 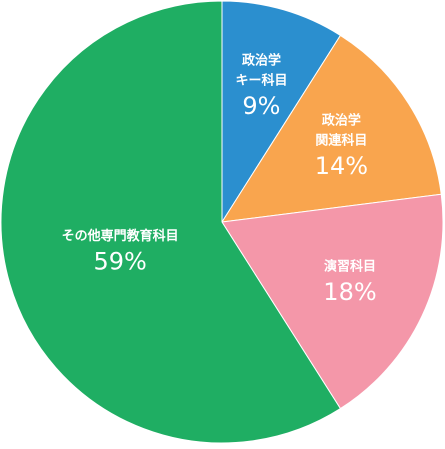 What do you see at coordinates (349, 292) in the screenshot?
I see `value-label: 18%` at bounding box center [349, 292].